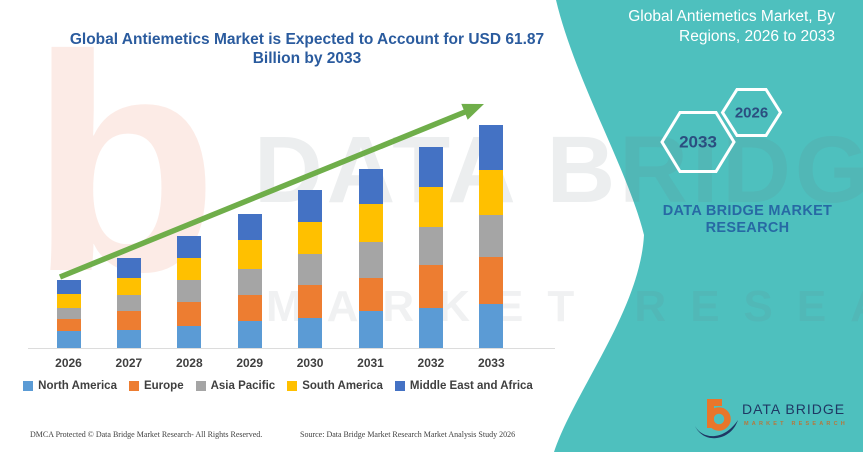 This screenshot has height=452, width=863. Describe the element at coordinates (796, 424) in the screenshot. I see `logo-company-subtitle: MARKET RESEARCH` at that location.